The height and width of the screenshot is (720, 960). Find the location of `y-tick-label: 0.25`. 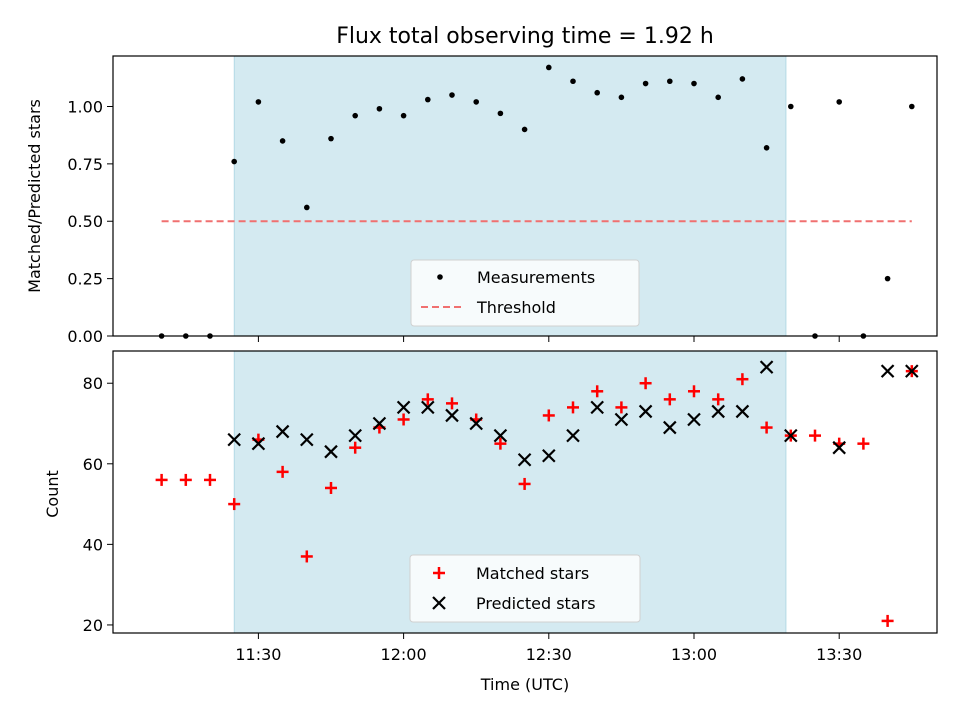

y-tick-label: 0.25 is located at coordinates (85, 279).